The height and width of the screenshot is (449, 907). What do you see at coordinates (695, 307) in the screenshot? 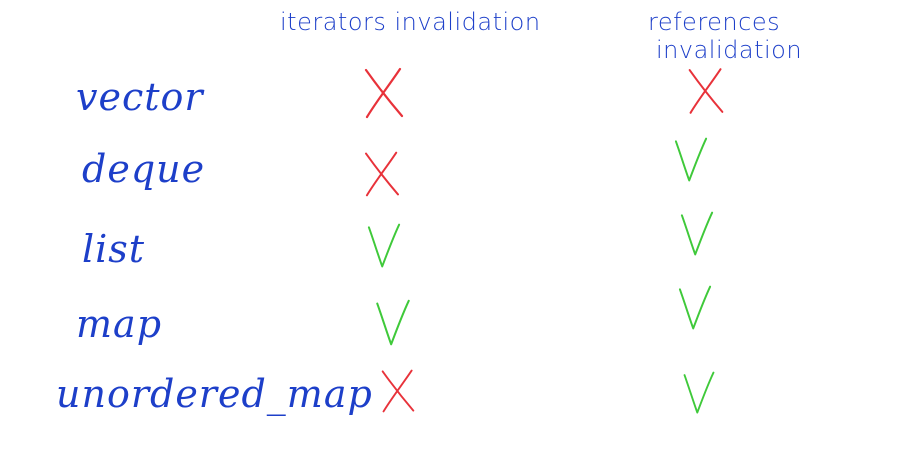
I see `mark-map-references` at bounding box center [695, 307].